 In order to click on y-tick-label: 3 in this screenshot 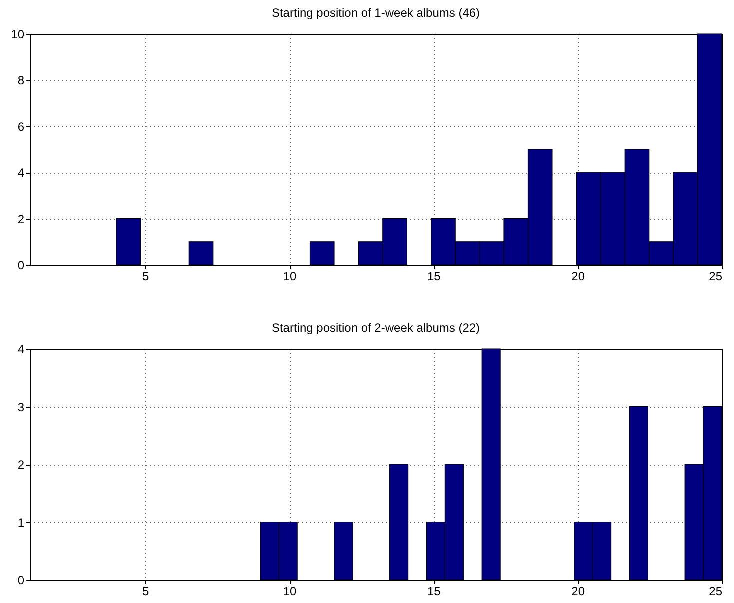, I will do `click(21, 407)`.